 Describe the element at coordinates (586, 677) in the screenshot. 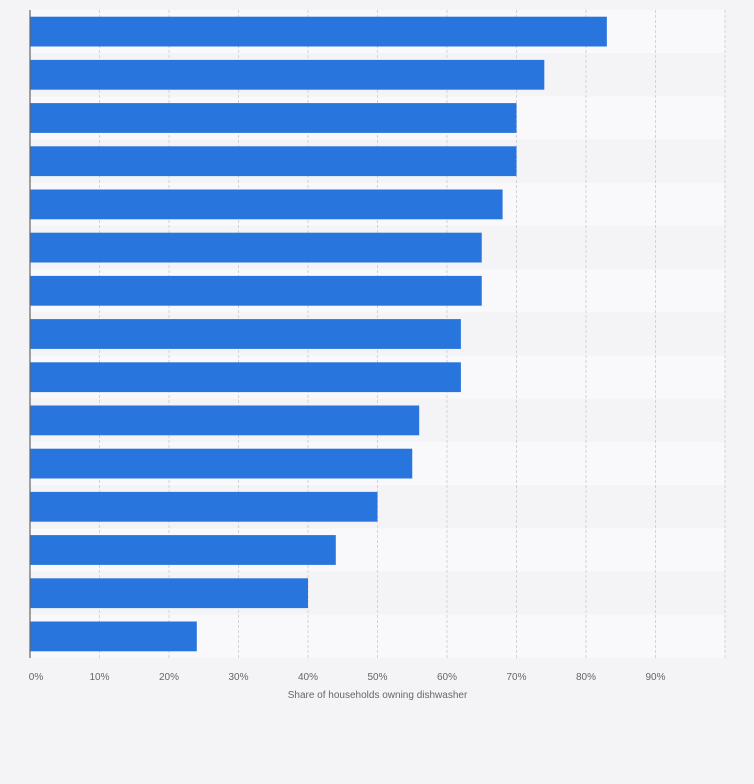

I see `x-tick-label: 80%` at that location.